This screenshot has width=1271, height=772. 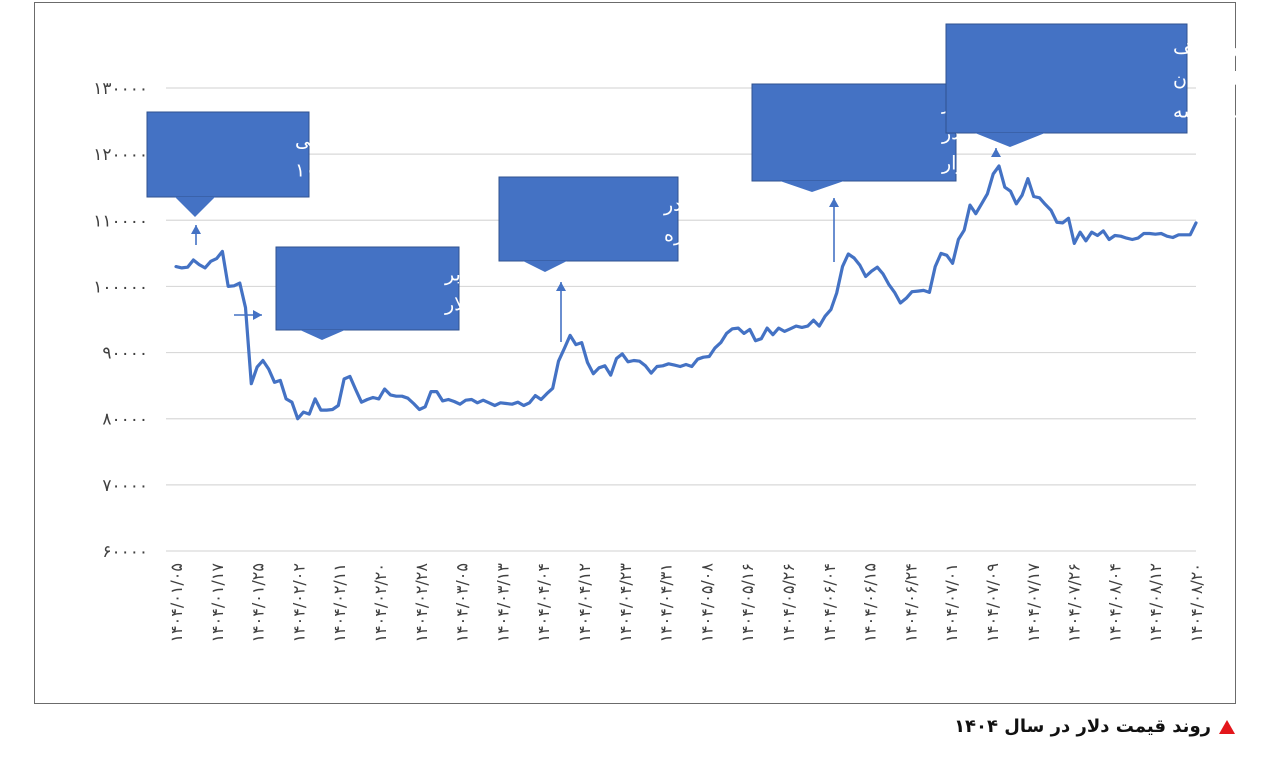 What do you see at coordinates (258, 603) in the screenshot?
I see `x-tick-label: ۱۴۰۴/۰۱/۲۵` at bounding box center [258, 603].